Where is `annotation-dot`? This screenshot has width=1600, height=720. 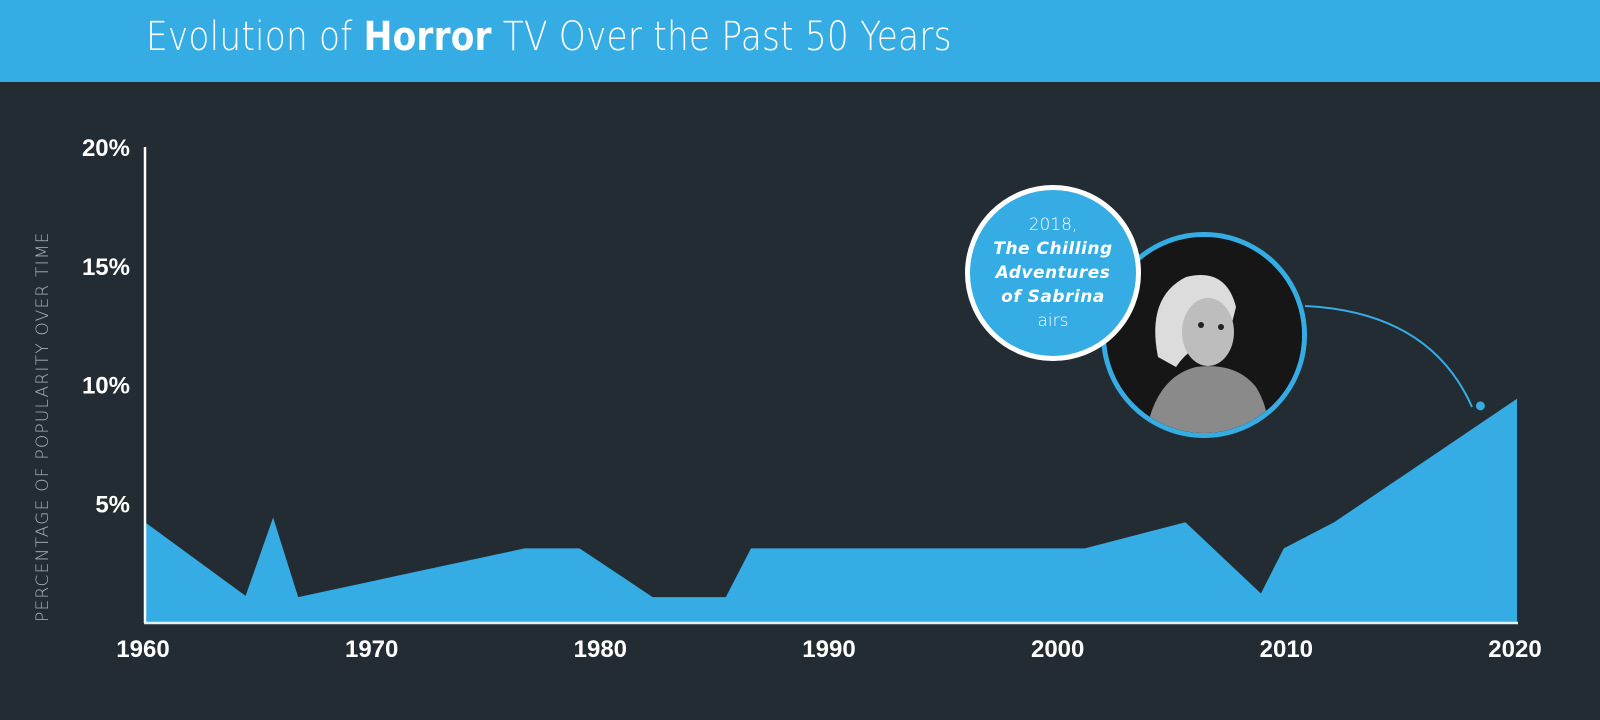 annotation-dot is located at coordinates (1480, 406).